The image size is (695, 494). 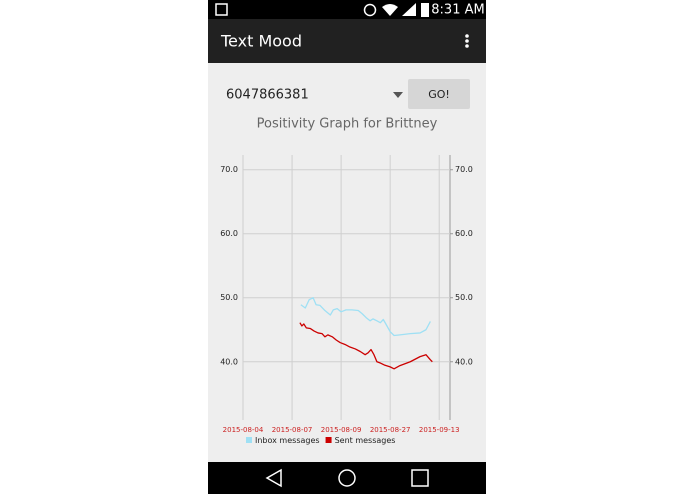 I want to click on signal-icon, so click(x=409, y=9).